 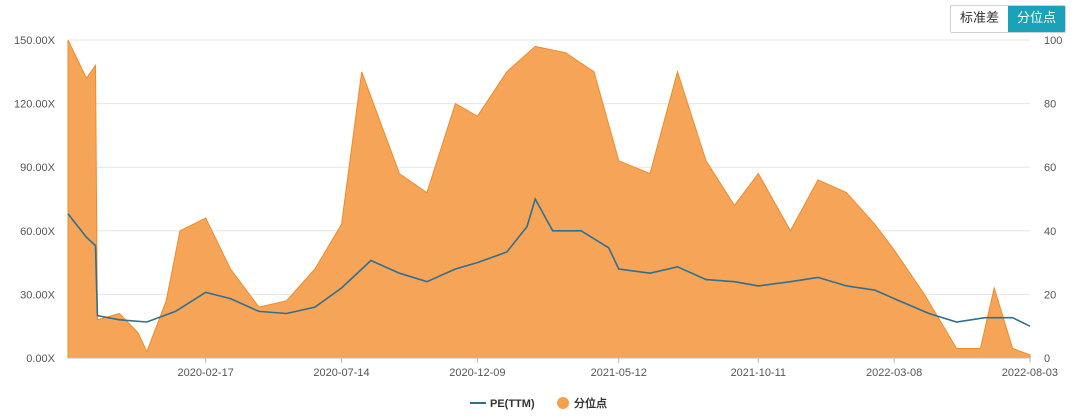 I want to click on left-tick-label: 120.00X, so click(x=35, y=105).